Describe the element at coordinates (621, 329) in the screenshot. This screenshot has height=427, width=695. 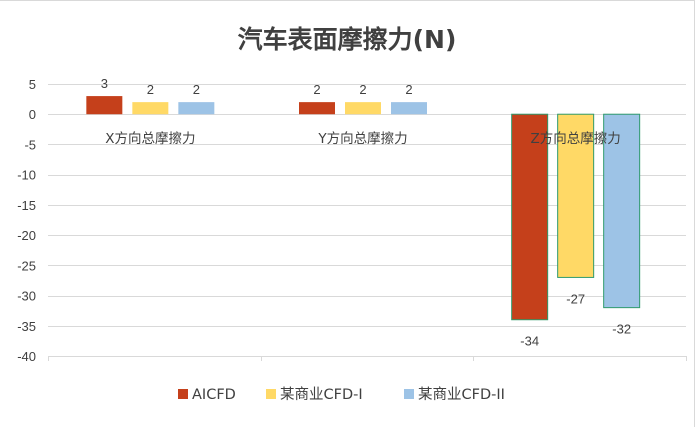
I see `data-label: -32` at that location.